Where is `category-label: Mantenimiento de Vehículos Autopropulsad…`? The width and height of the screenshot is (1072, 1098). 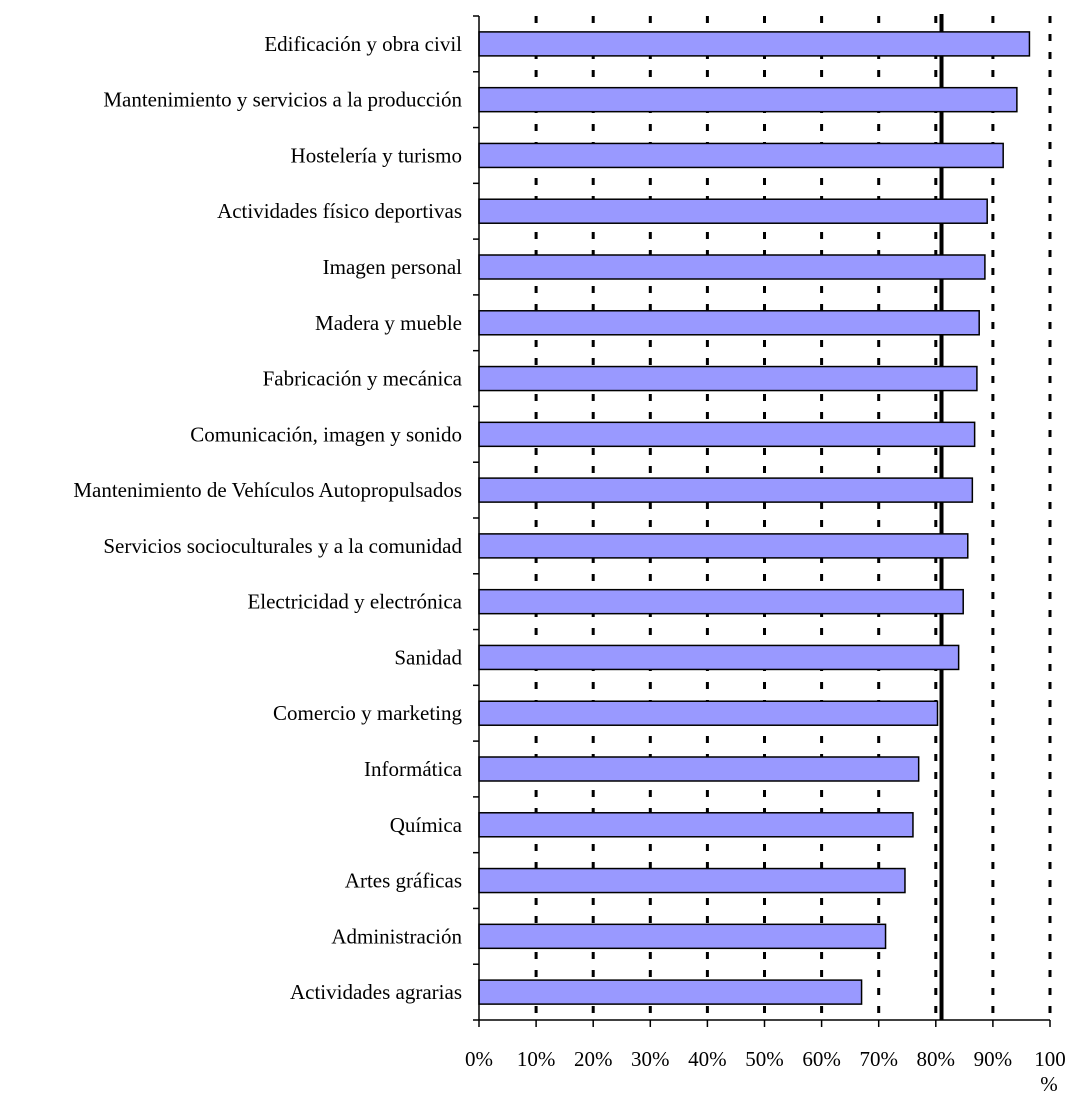 category-label: Mantenimiento de Vehículos Autopropulsad… is located at coordinates (267, 490).